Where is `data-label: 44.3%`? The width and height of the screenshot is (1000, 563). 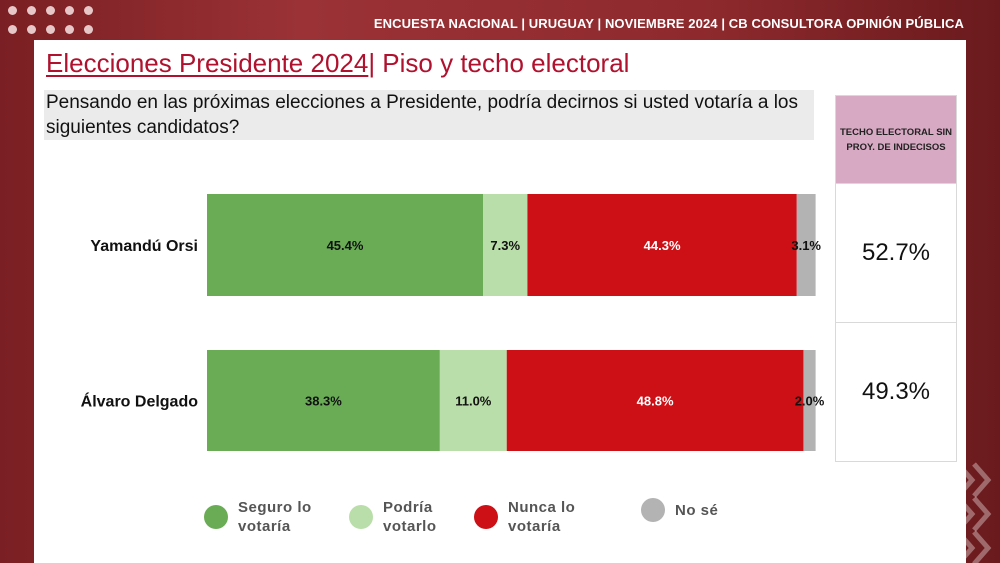 data-label: 44.3% is located at coordinates (662, 245).